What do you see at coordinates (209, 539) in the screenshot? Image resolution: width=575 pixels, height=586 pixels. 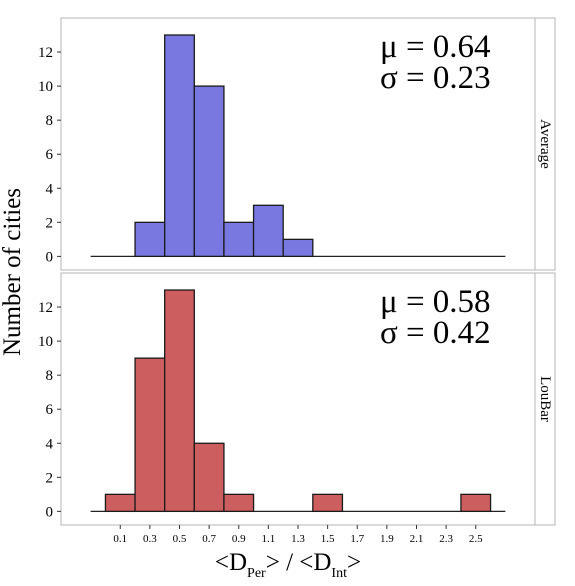 I see `x-tick-label: 0.7` at bounding box center [209, 539].